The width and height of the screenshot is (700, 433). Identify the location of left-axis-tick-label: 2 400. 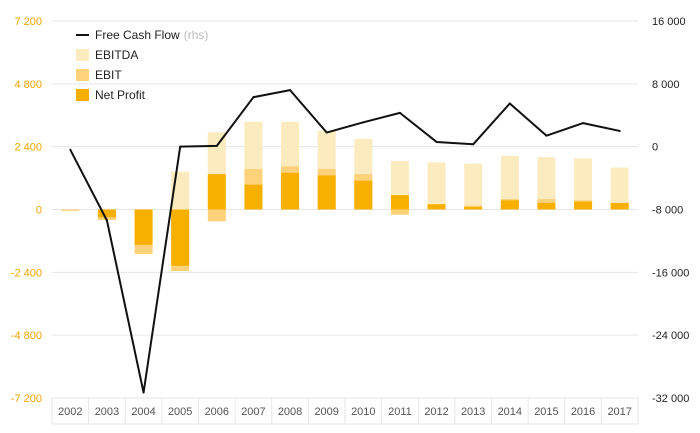
(28, 148).